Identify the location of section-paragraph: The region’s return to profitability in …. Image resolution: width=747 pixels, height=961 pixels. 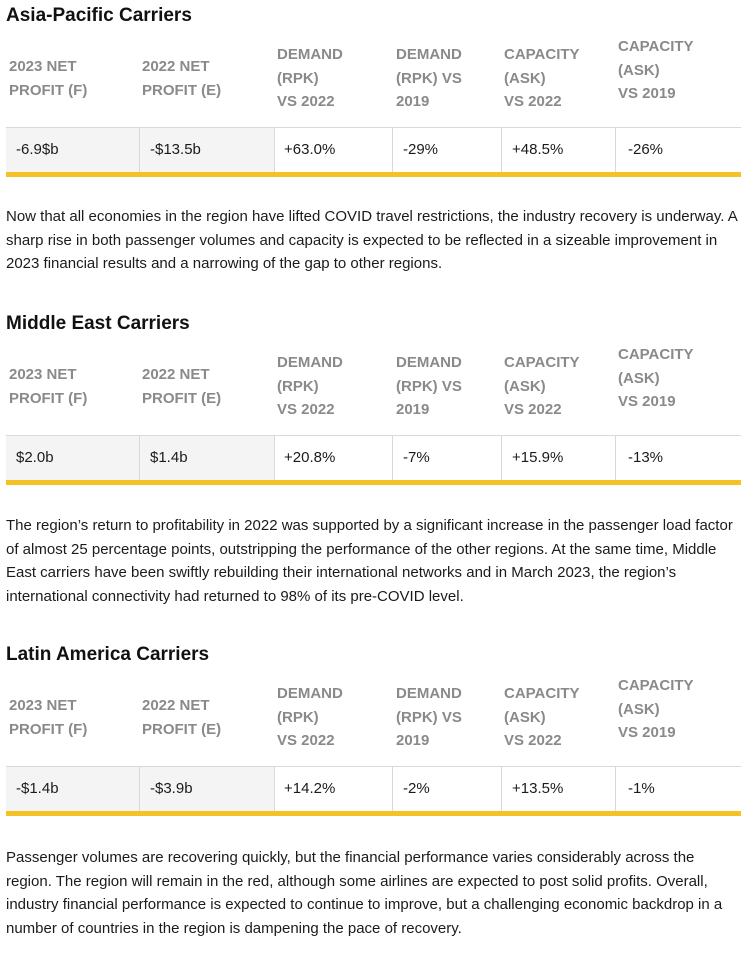
(369, 561).